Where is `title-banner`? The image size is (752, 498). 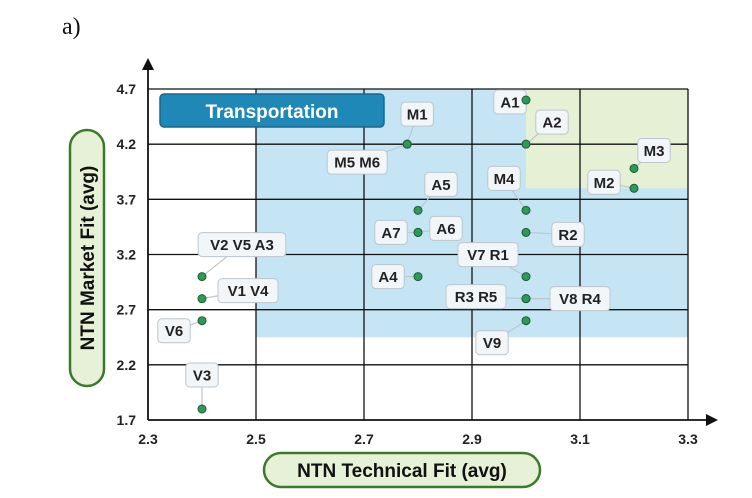
title-banner is located at coordinates (272, 110).